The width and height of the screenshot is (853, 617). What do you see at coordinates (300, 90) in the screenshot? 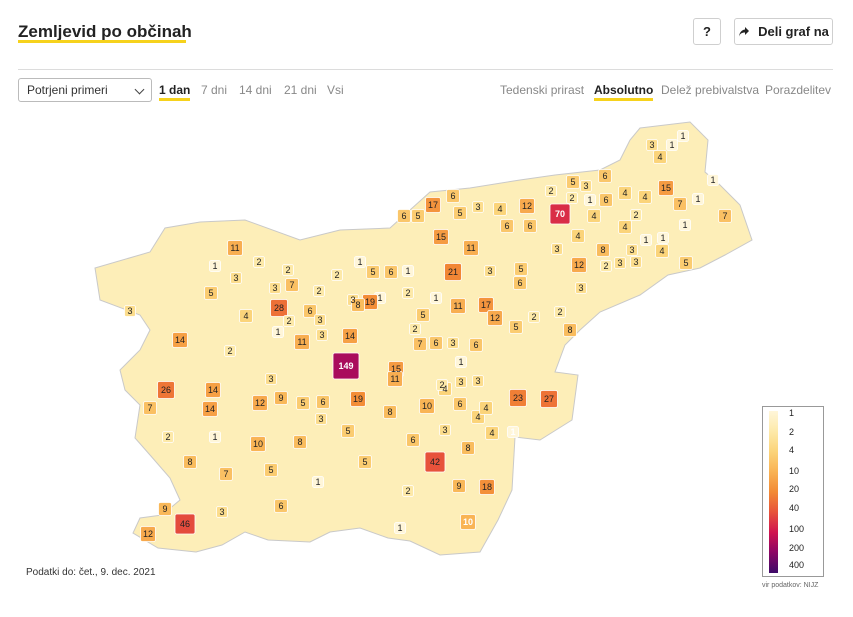
I see `tab-21-dni: 21 dni` at bounding box center [300, 90].